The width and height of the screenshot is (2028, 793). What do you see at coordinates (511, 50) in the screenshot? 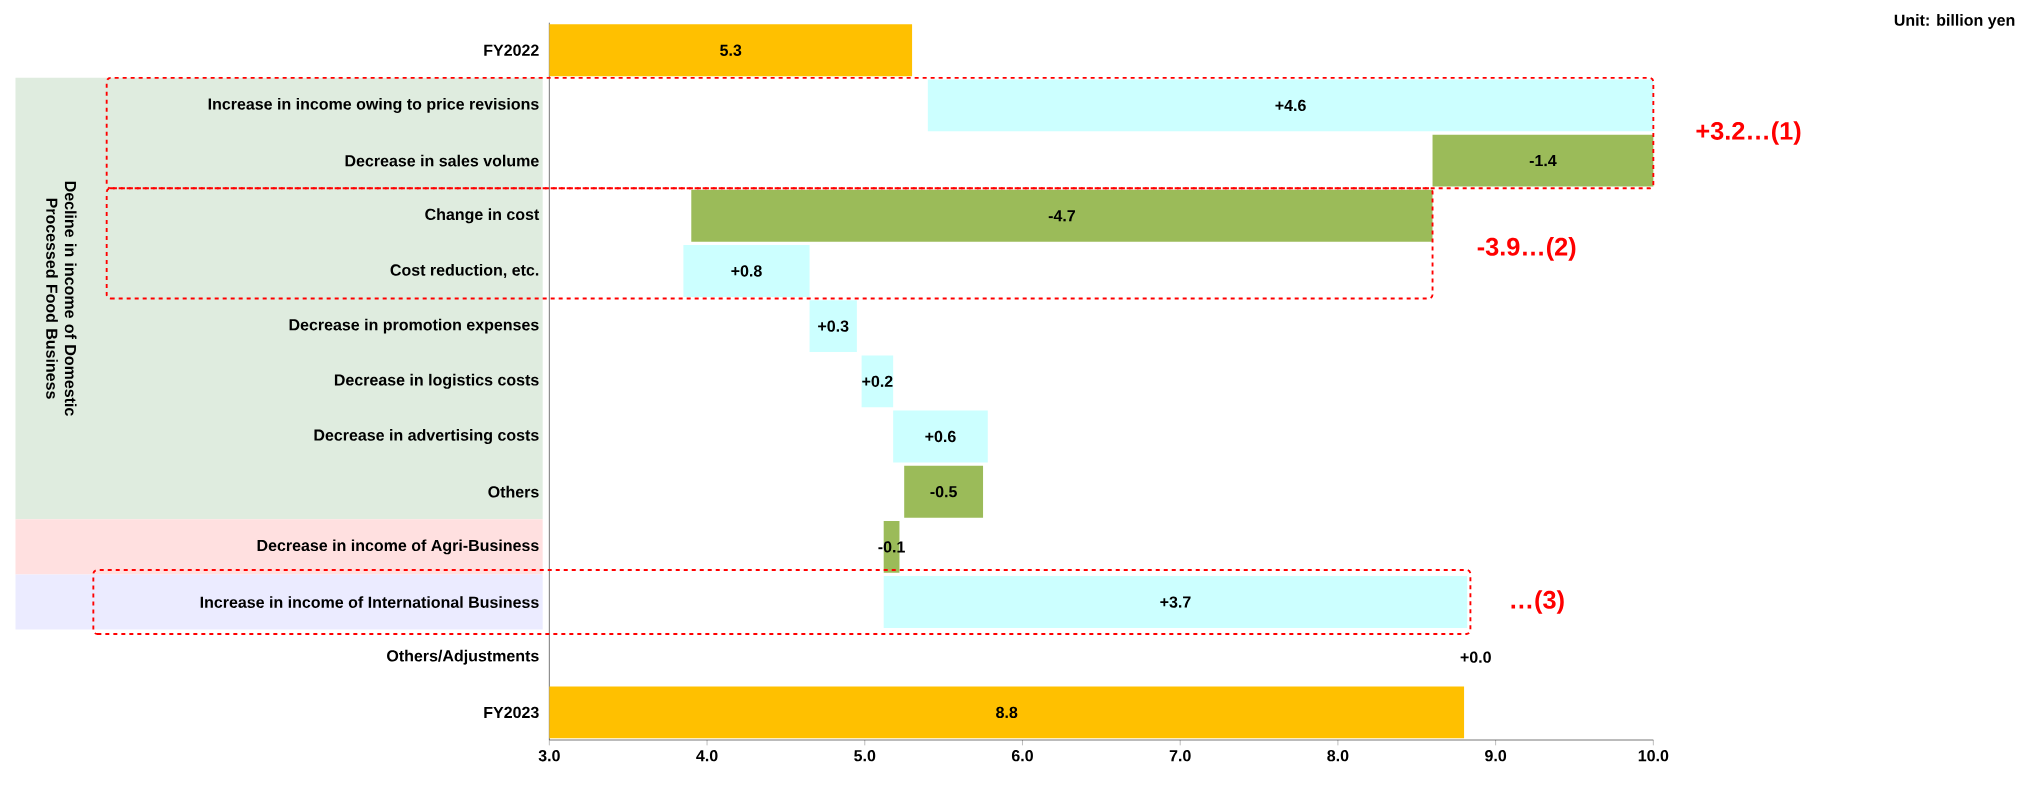
I see `y-tick-label: FY2022` at bounding box center [511, 50].